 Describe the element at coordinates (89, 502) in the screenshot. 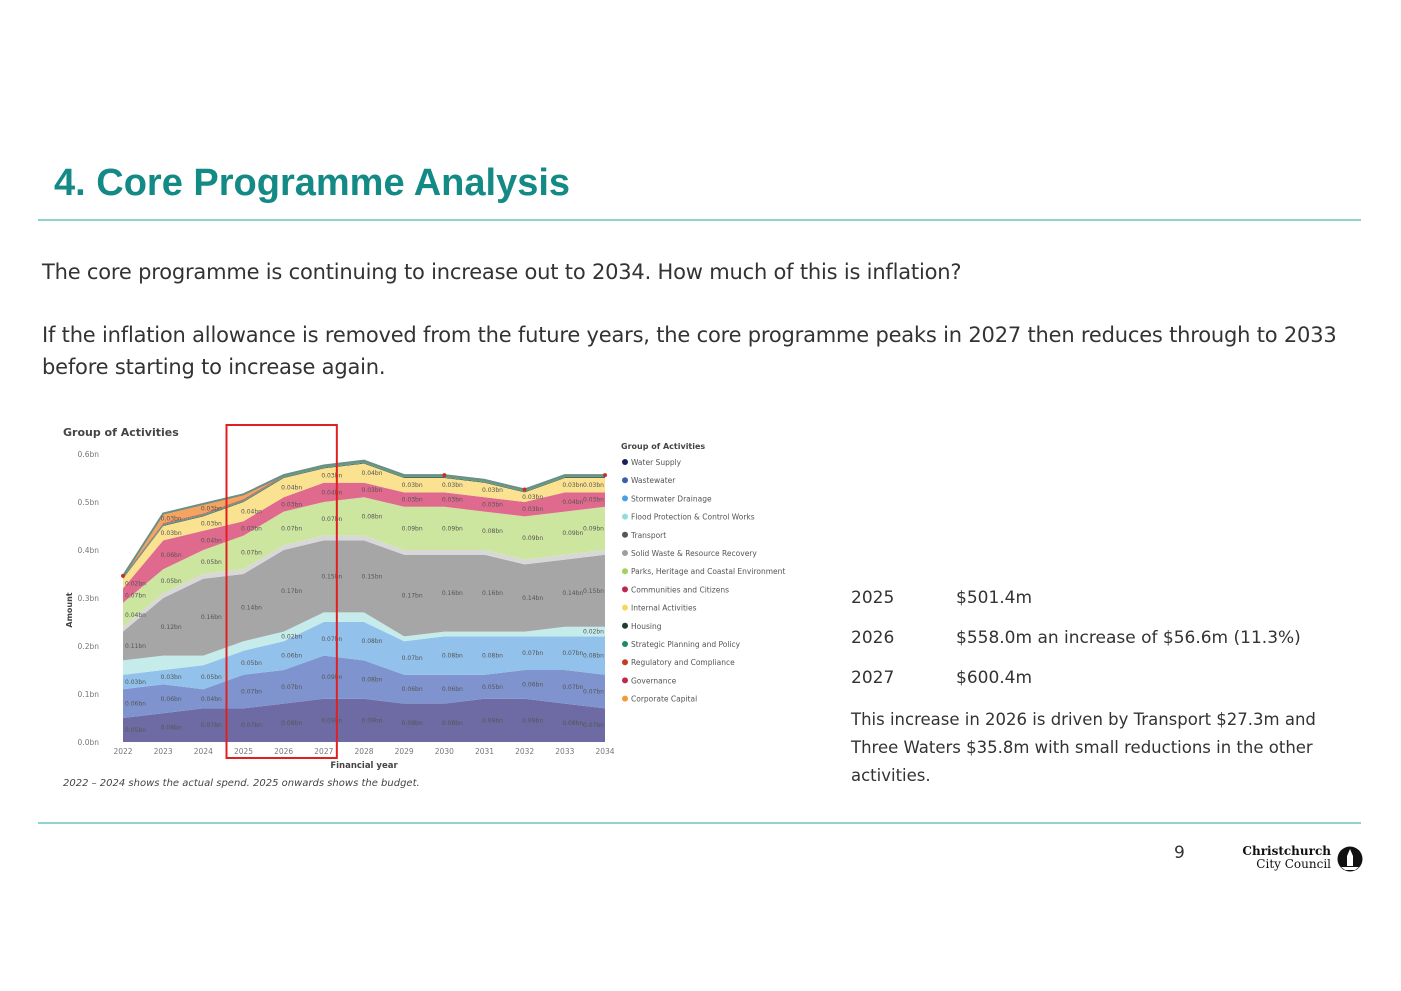

I see `y-tick-label: 0.5bn` at that location.